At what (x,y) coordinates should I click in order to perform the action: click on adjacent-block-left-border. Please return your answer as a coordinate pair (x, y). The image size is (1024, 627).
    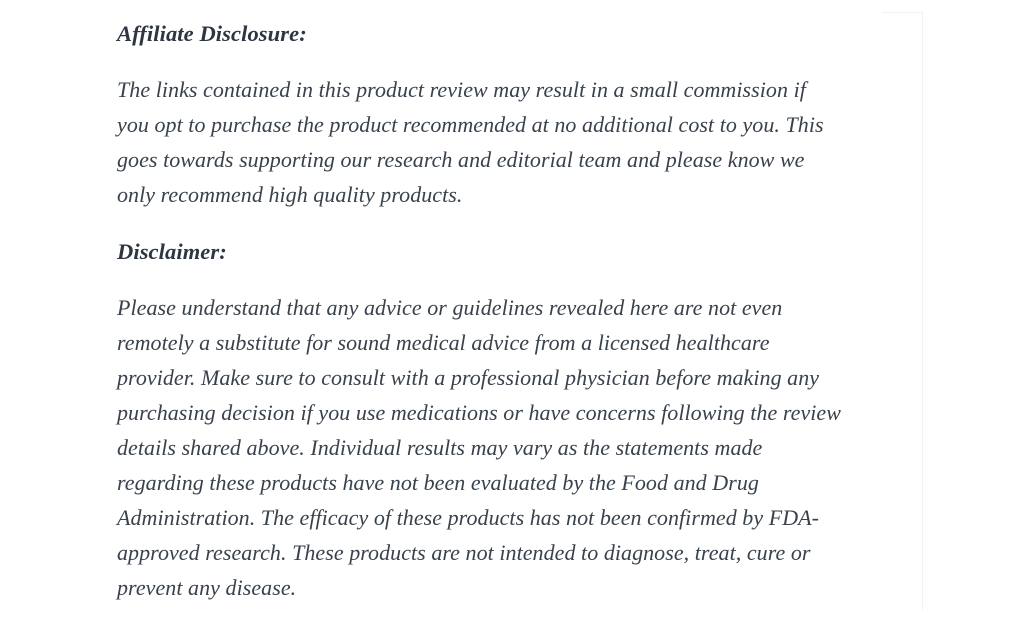
    Looking at the image, I should click on (922, 311).